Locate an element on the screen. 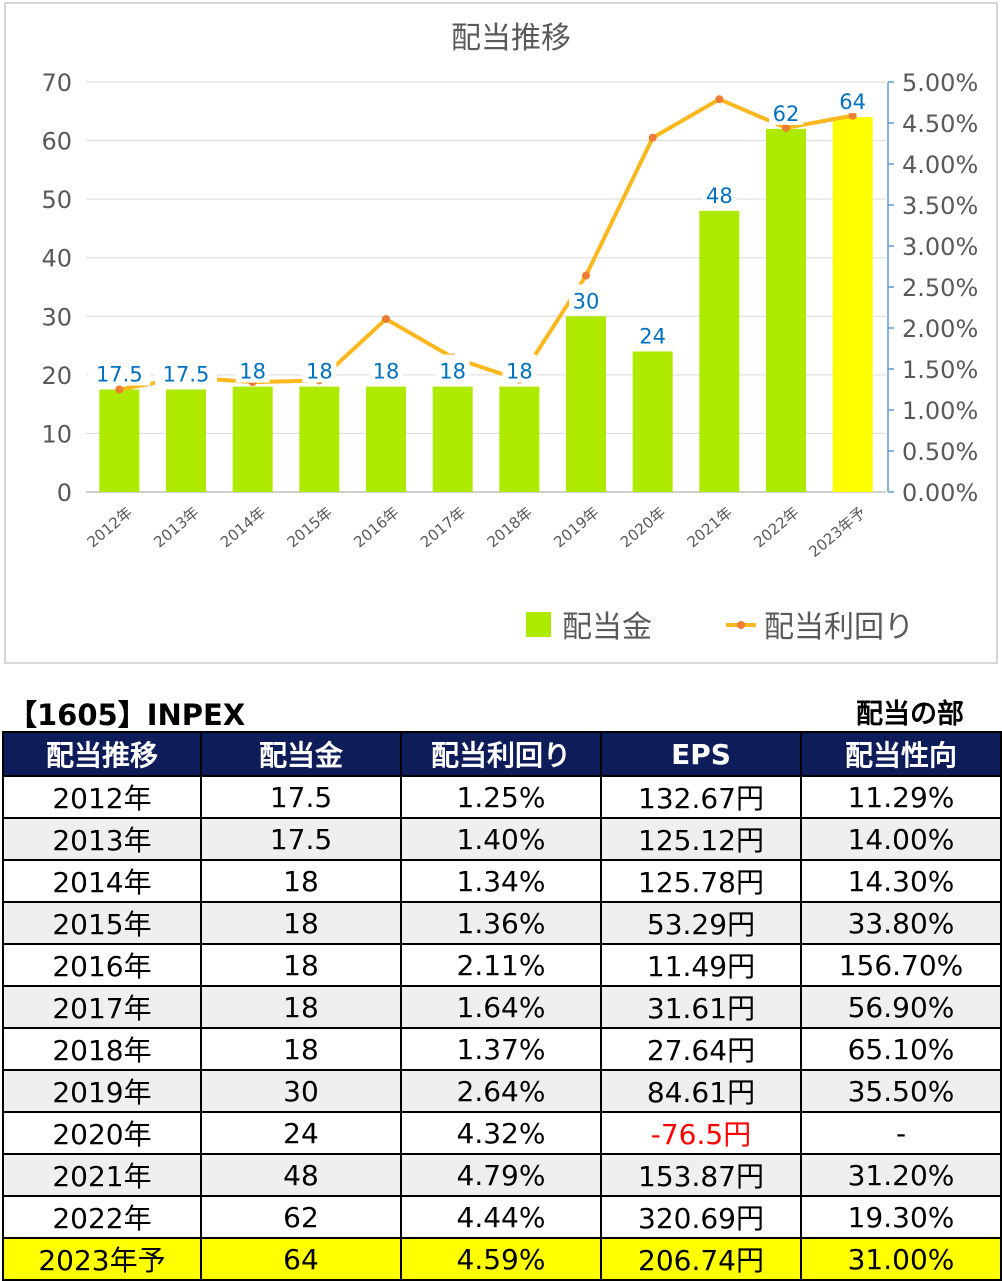 The width and height of the screenshot is (1002, 1281). x-tick-label: 2012年 is located at coordinates (110, 527).